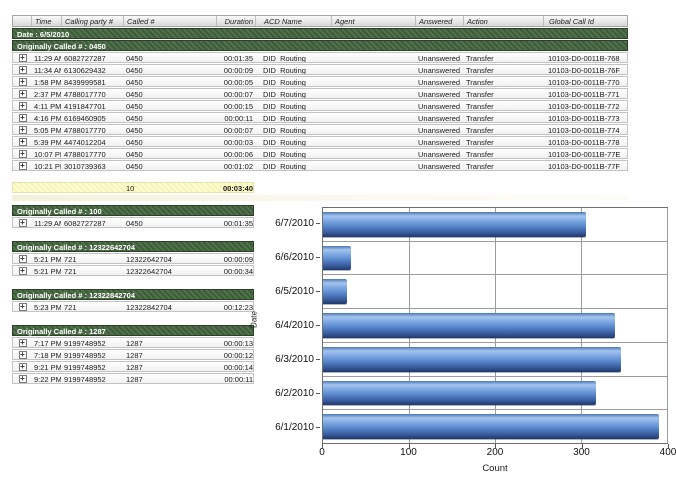 The height and width of the screenshot is (485, 676). Describe the element at coordinates (491, 427) in the screenshot. I see `bar-6-1-2010` at that location.